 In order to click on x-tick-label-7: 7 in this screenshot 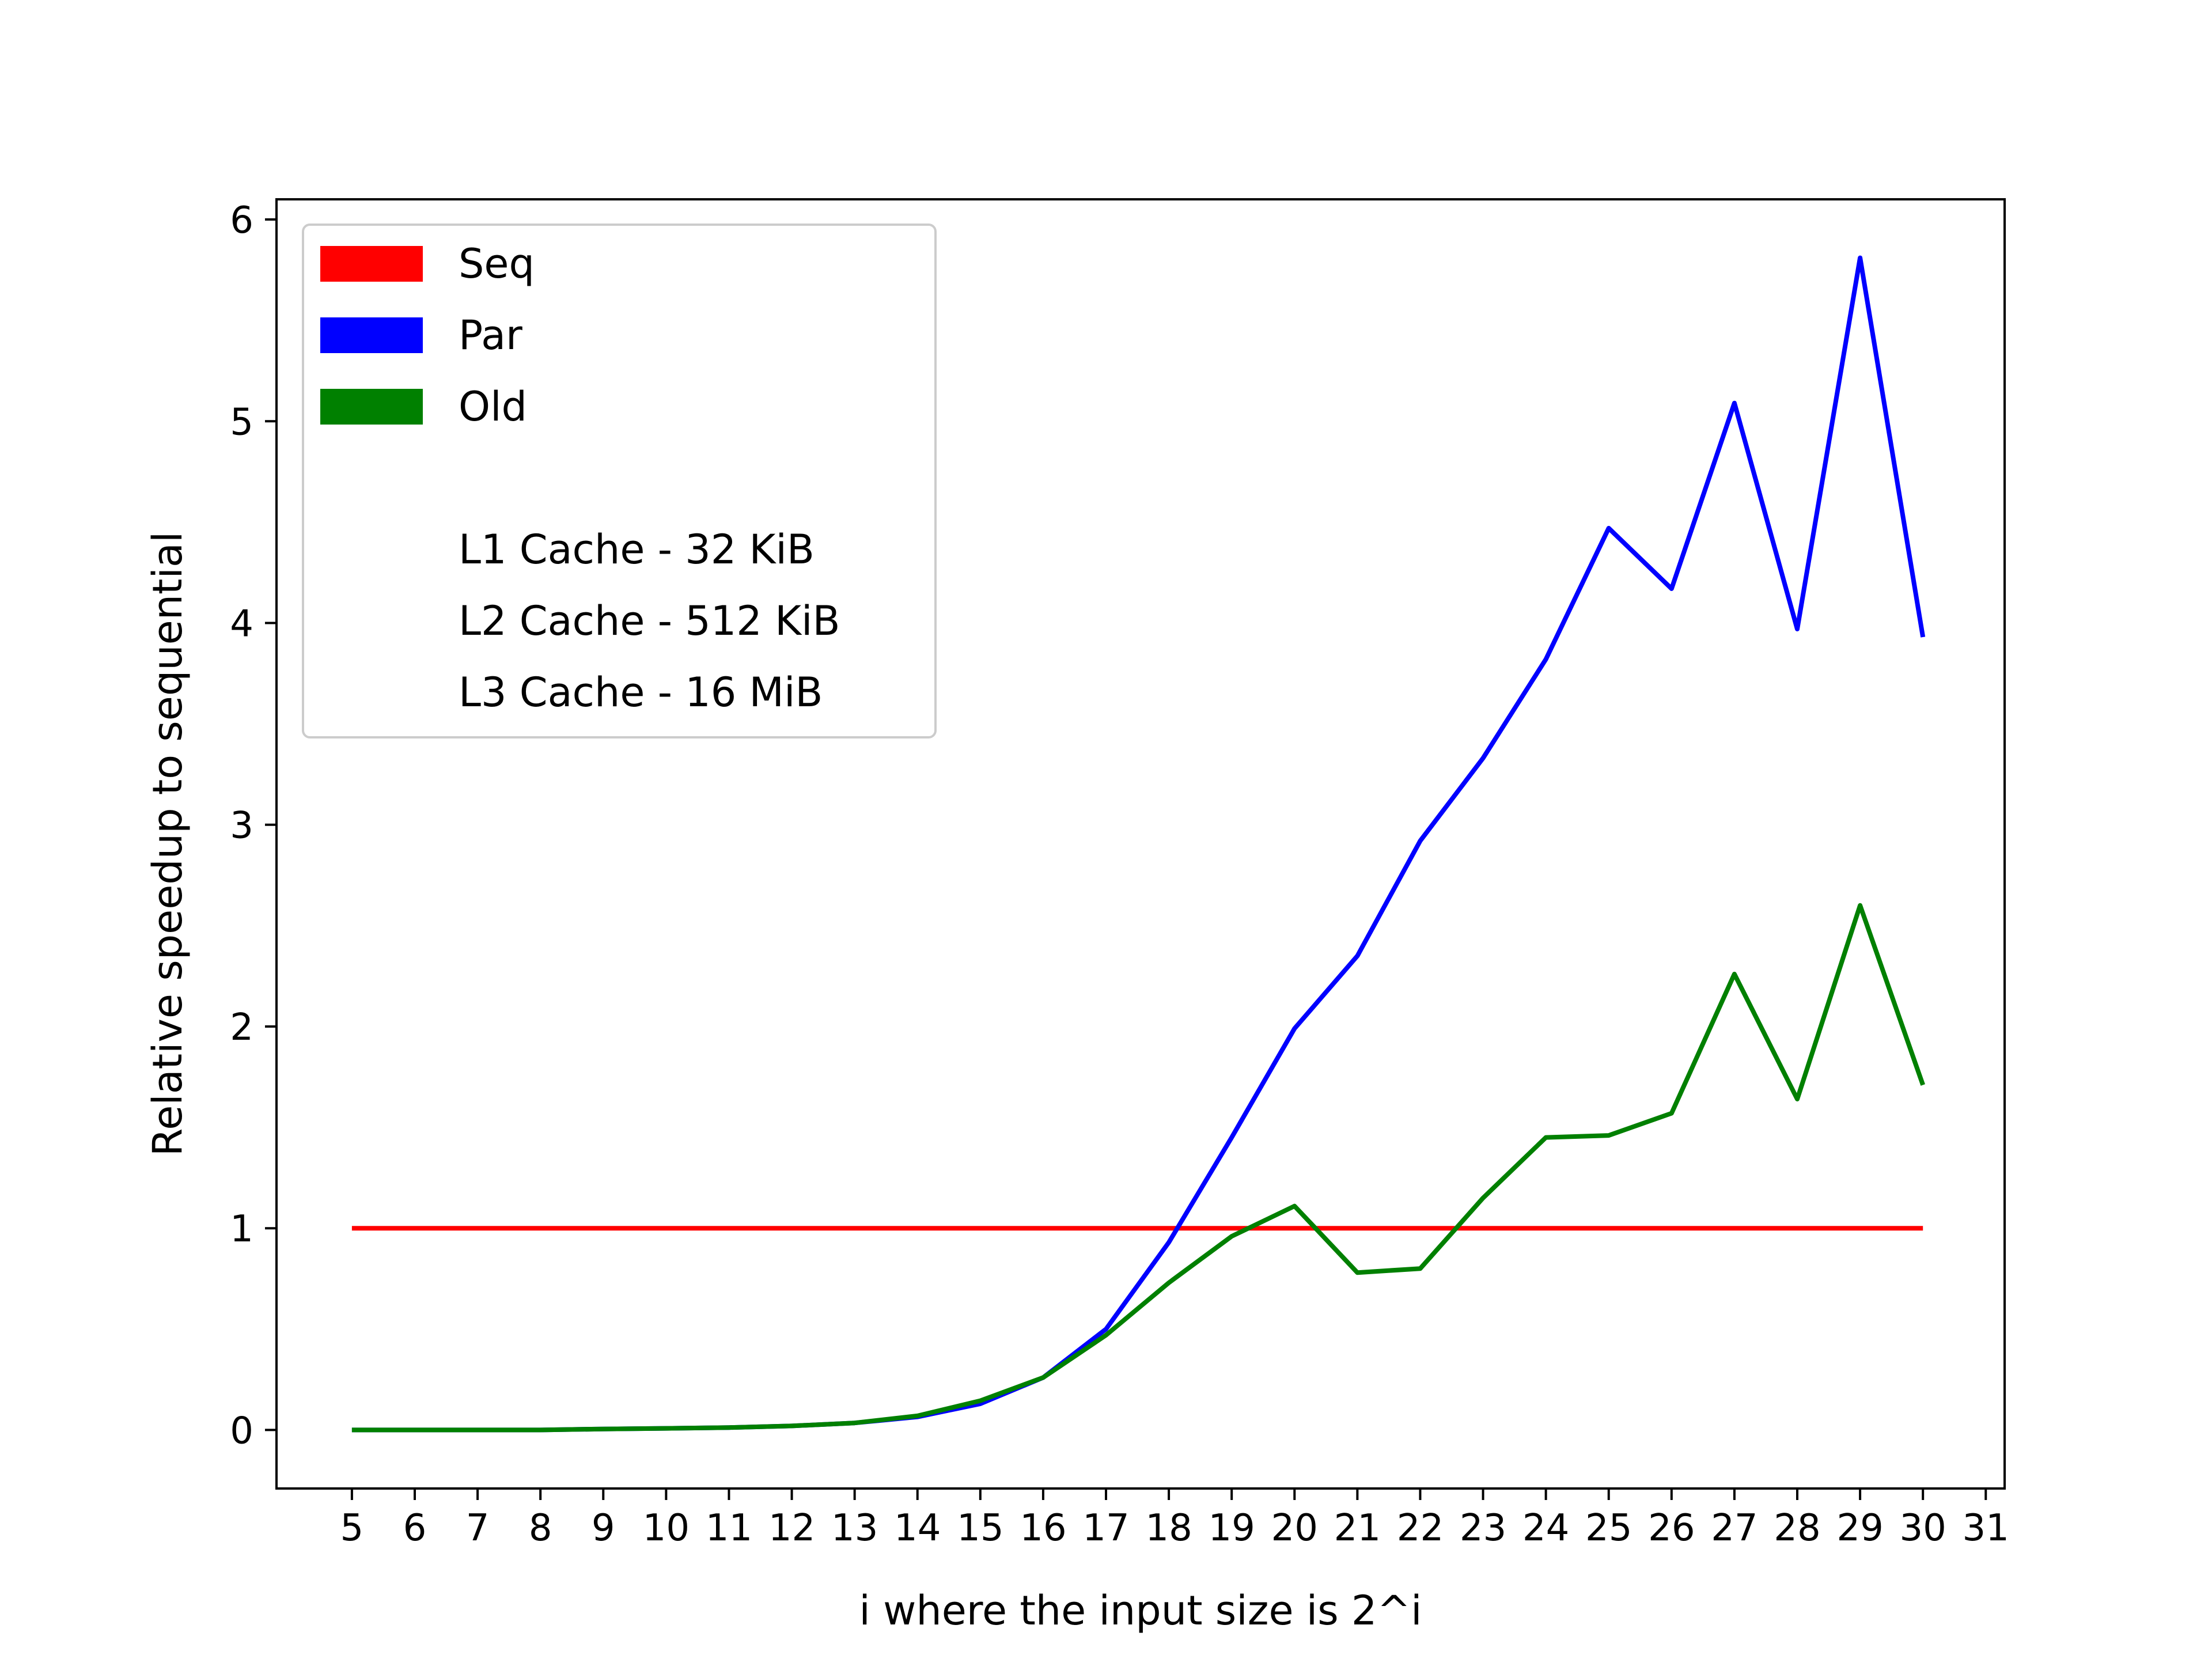, I will do `click(478, 1528)`.